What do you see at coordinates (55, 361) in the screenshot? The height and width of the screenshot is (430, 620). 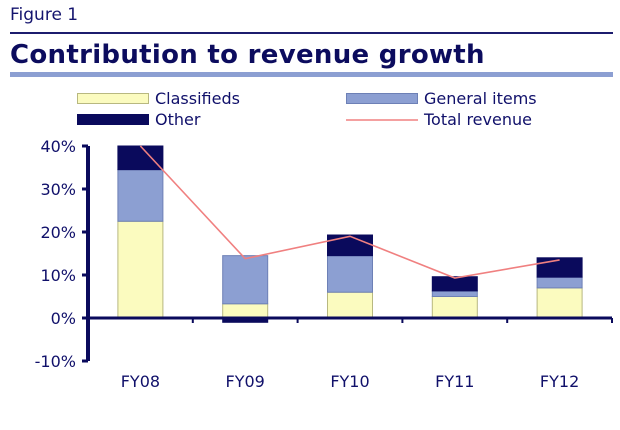 I see `y-tick-label: -10%` at bounding box center [55, 361].